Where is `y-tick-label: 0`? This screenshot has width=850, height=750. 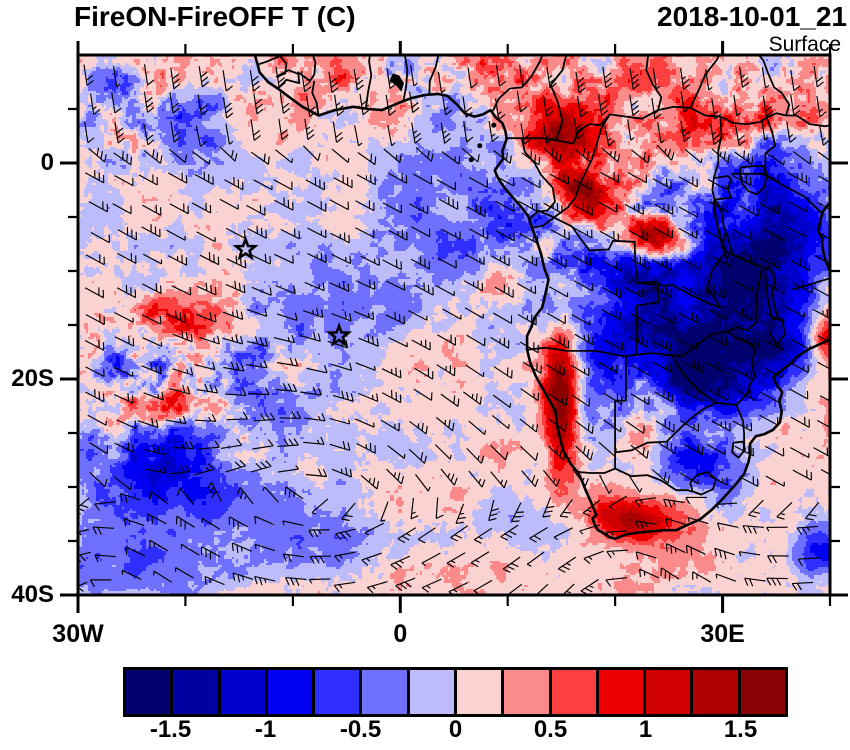
y-tick-label: 0 is located at coordinates (47, 162).